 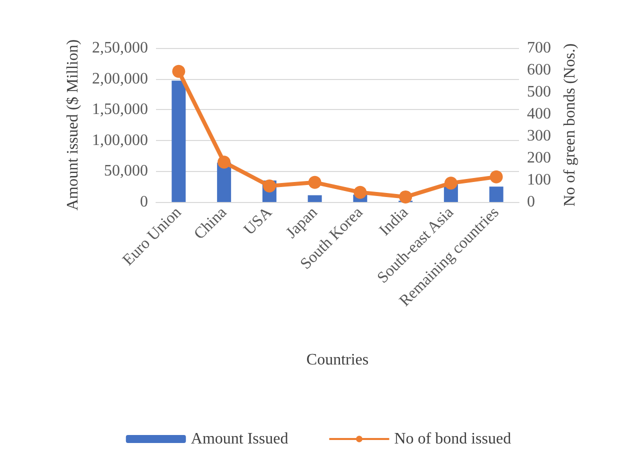 I want to click on legend-label: Amount Issued, so click(x=239, y=439).